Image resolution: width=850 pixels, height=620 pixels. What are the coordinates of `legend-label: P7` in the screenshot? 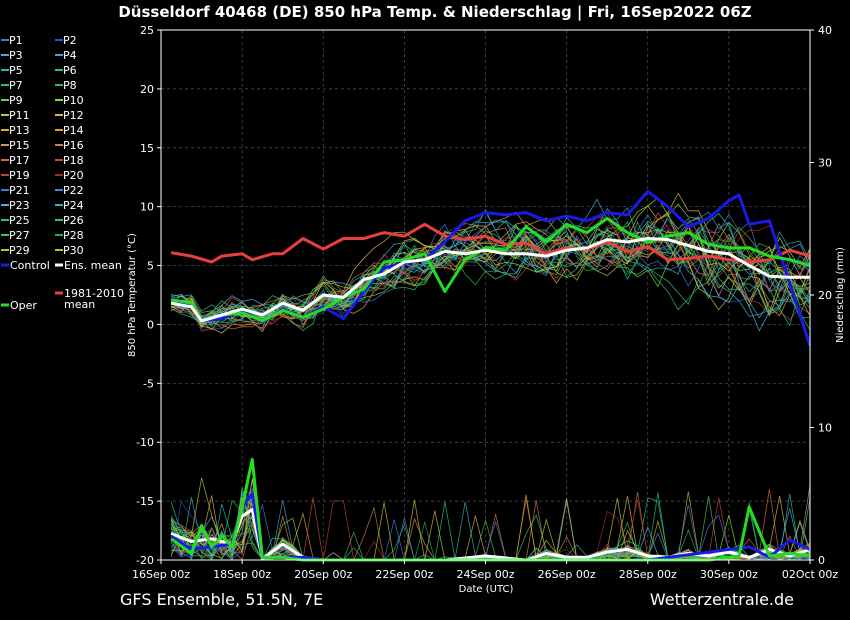 It's located at (16, 85).